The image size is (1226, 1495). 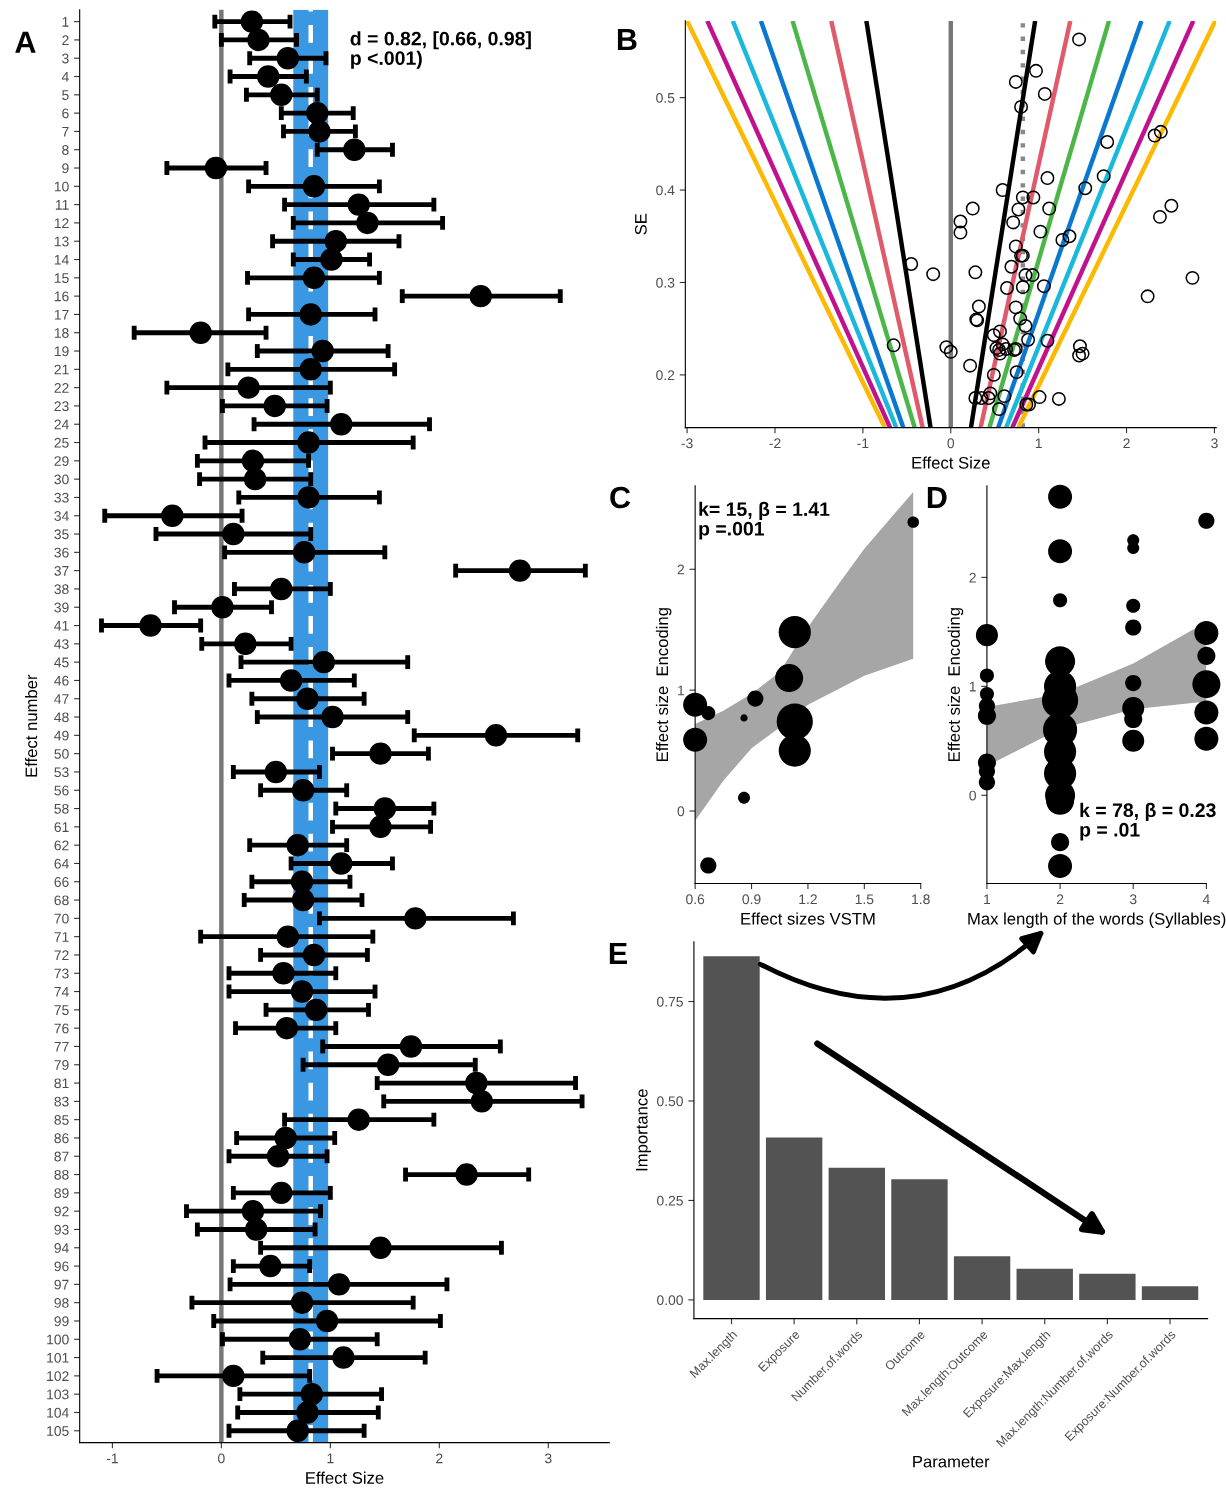 What do you see at coordinates (665, 97) in the screenshot?
I see `y-tick-label: 0.5` at bounding box center [665, 97].